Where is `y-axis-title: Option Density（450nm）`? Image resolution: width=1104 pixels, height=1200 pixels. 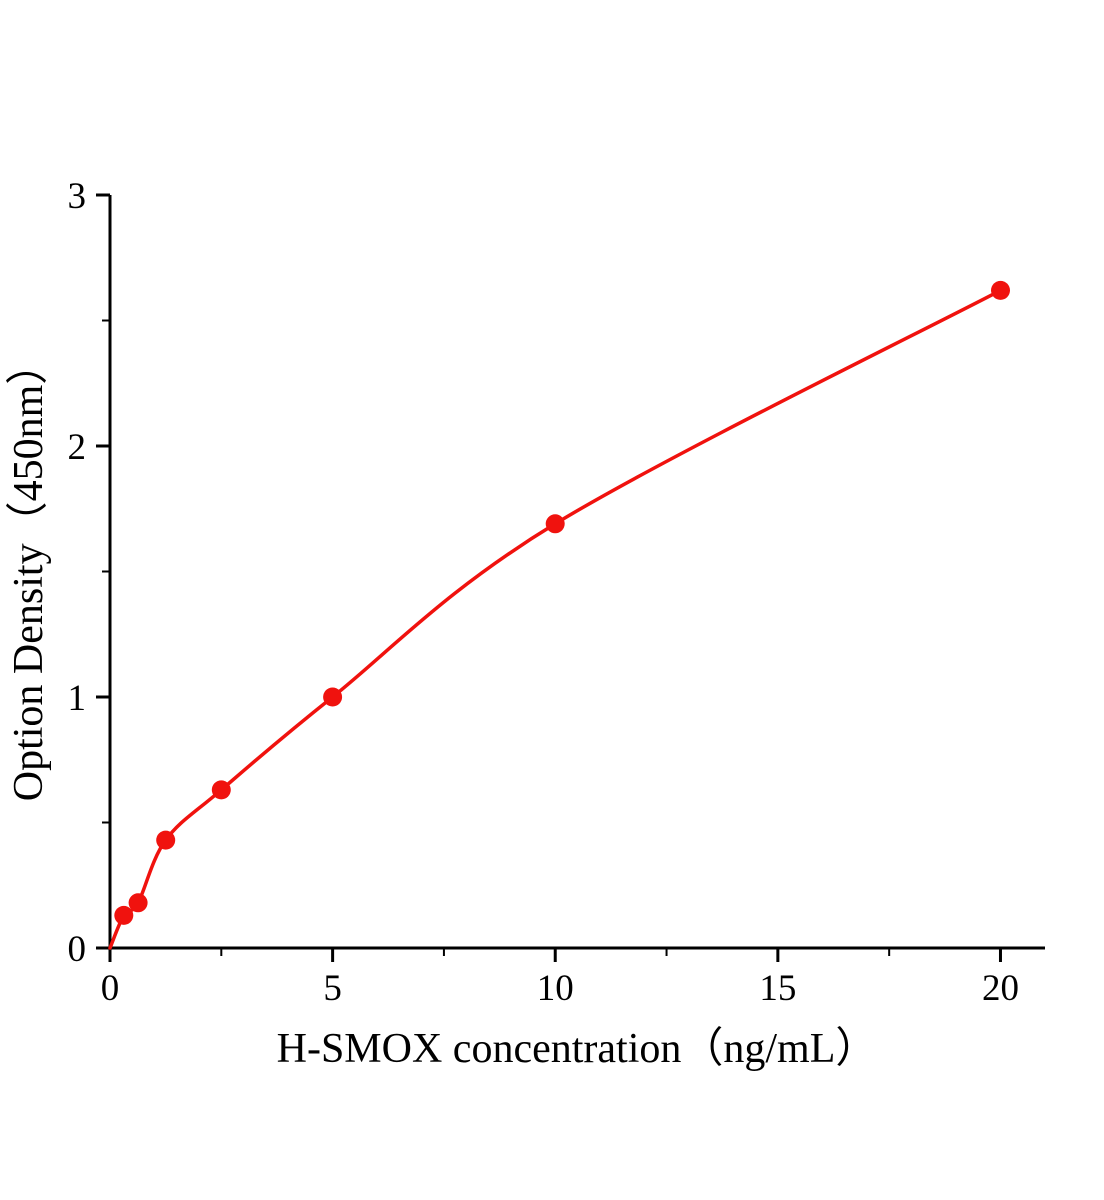 y-axis-title: Option Density（450nm） is located at coordinates (29, 572).